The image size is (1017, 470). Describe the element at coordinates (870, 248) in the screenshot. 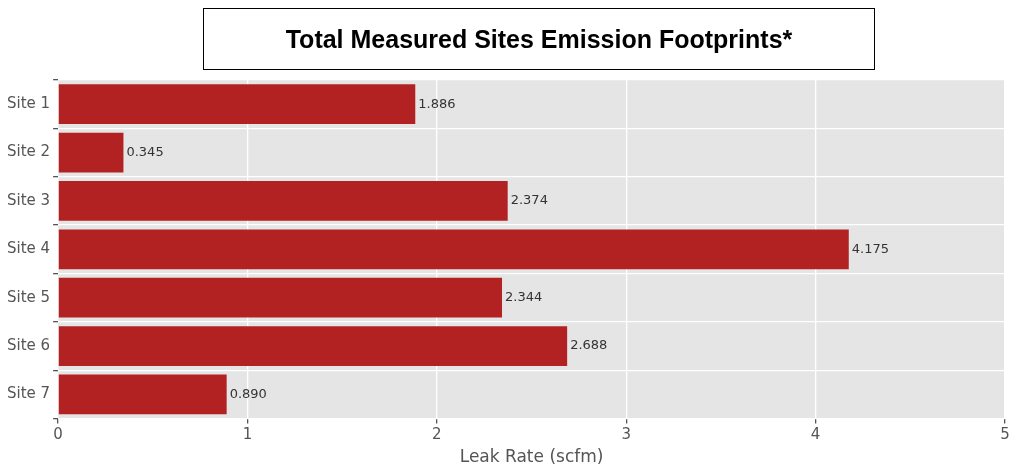

I see `data-label: 4.175` at that location.